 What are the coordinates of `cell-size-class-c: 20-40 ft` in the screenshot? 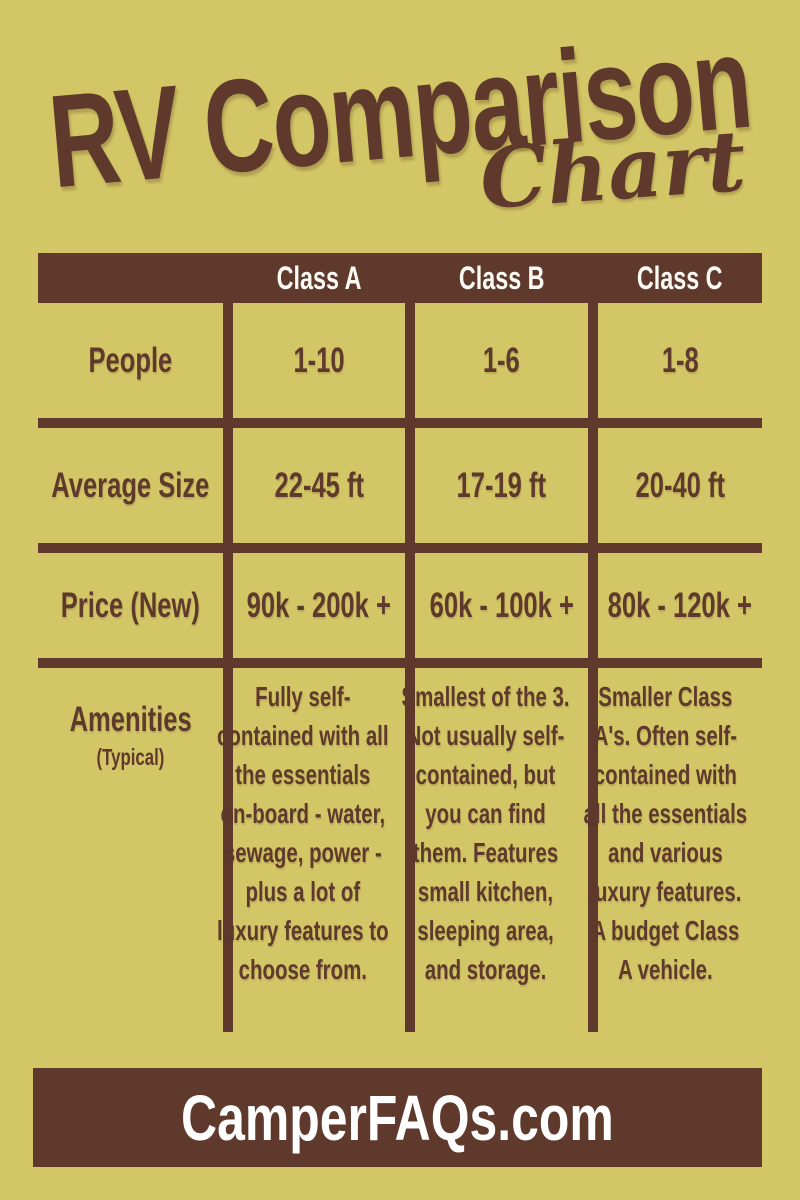 It's located at (680, 485).